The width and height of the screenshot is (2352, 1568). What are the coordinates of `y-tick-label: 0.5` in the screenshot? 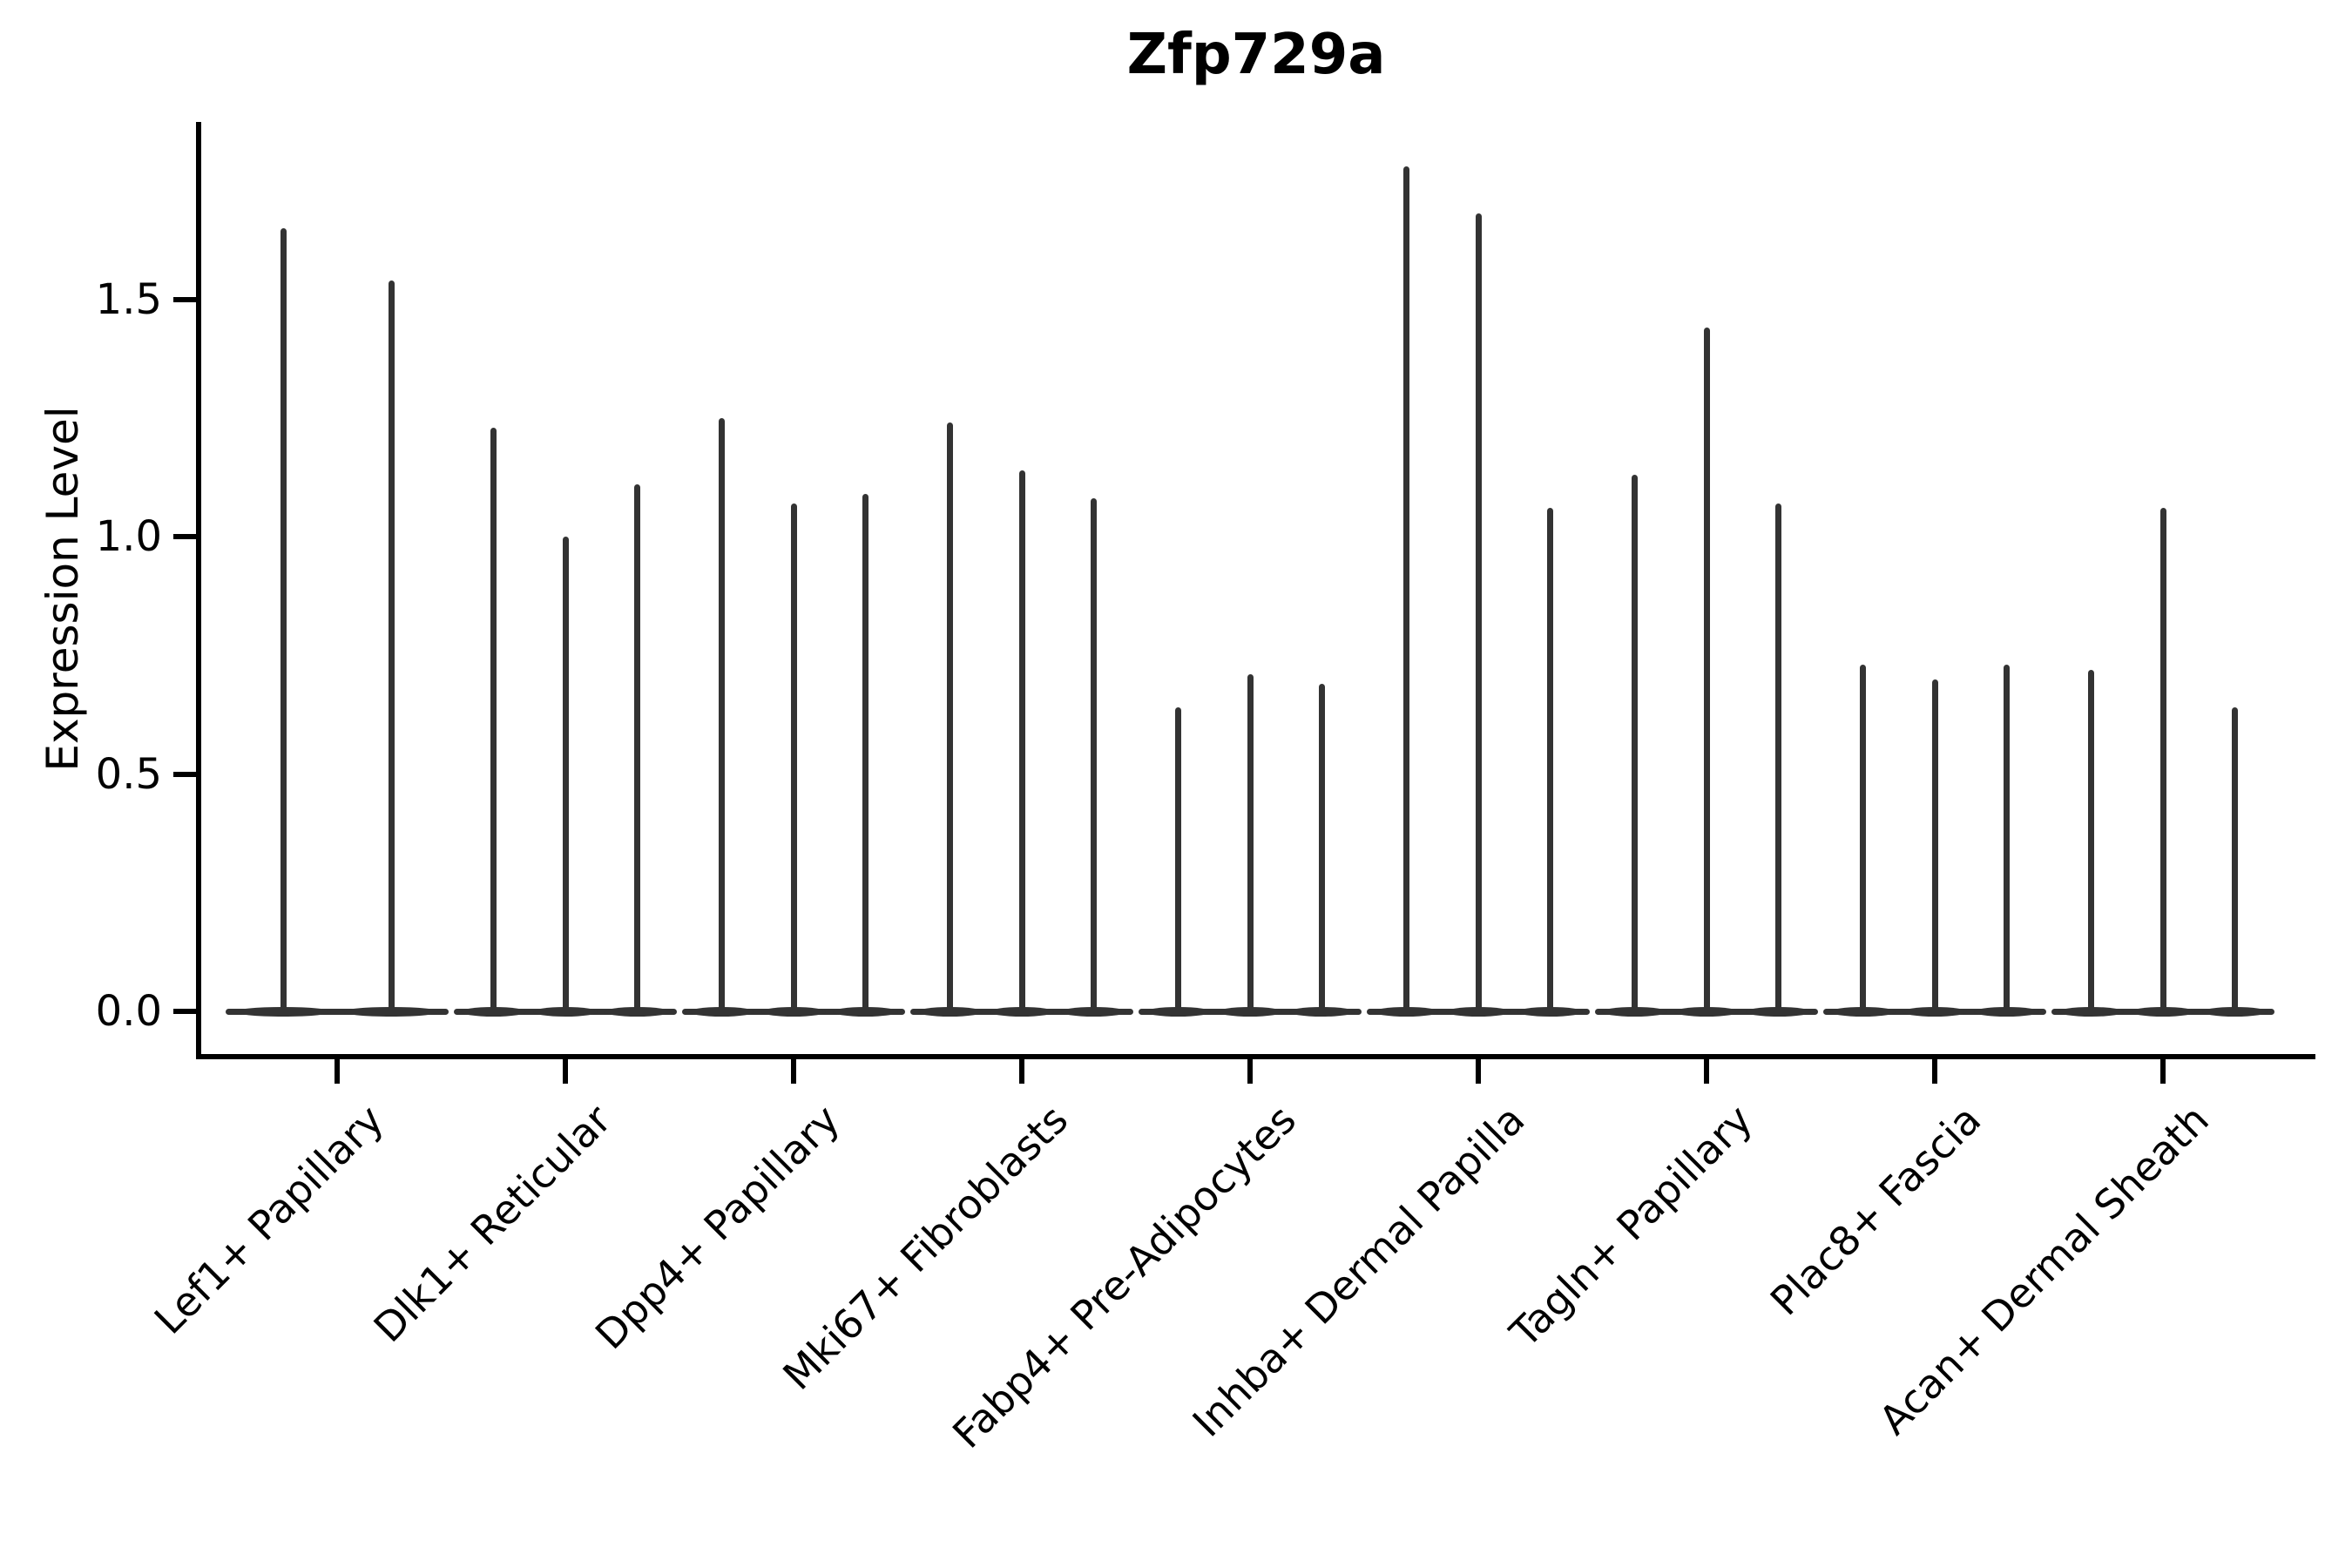 It's located at (129, 774).